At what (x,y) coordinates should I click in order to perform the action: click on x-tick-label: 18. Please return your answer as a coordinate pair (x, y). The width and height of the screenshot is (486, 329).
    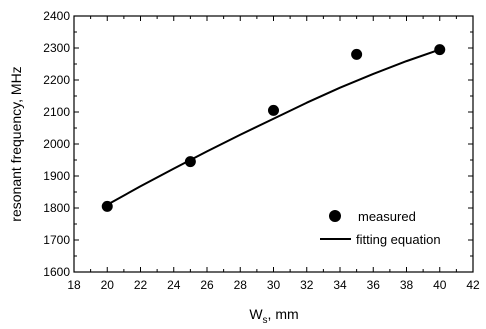
    Looking at the image, I should click on (74, 285).